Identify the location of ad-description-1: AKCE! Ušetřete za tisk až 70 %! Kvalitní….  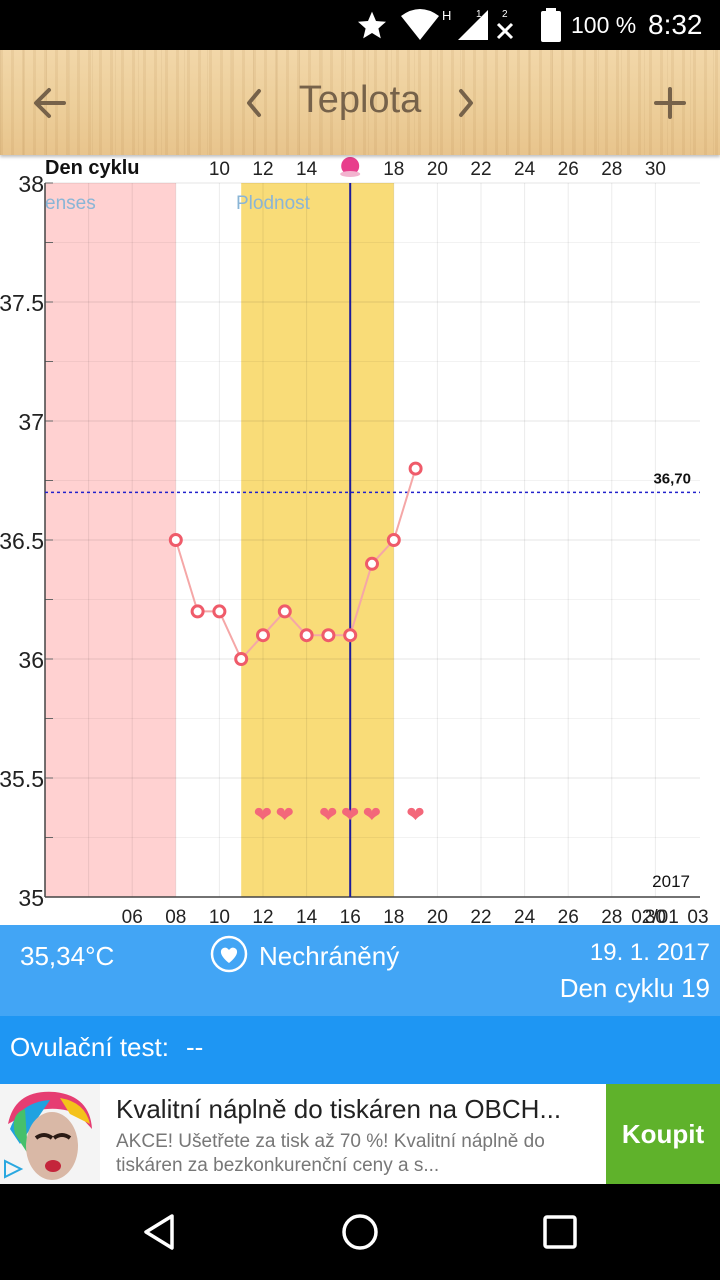
(330, 1141).